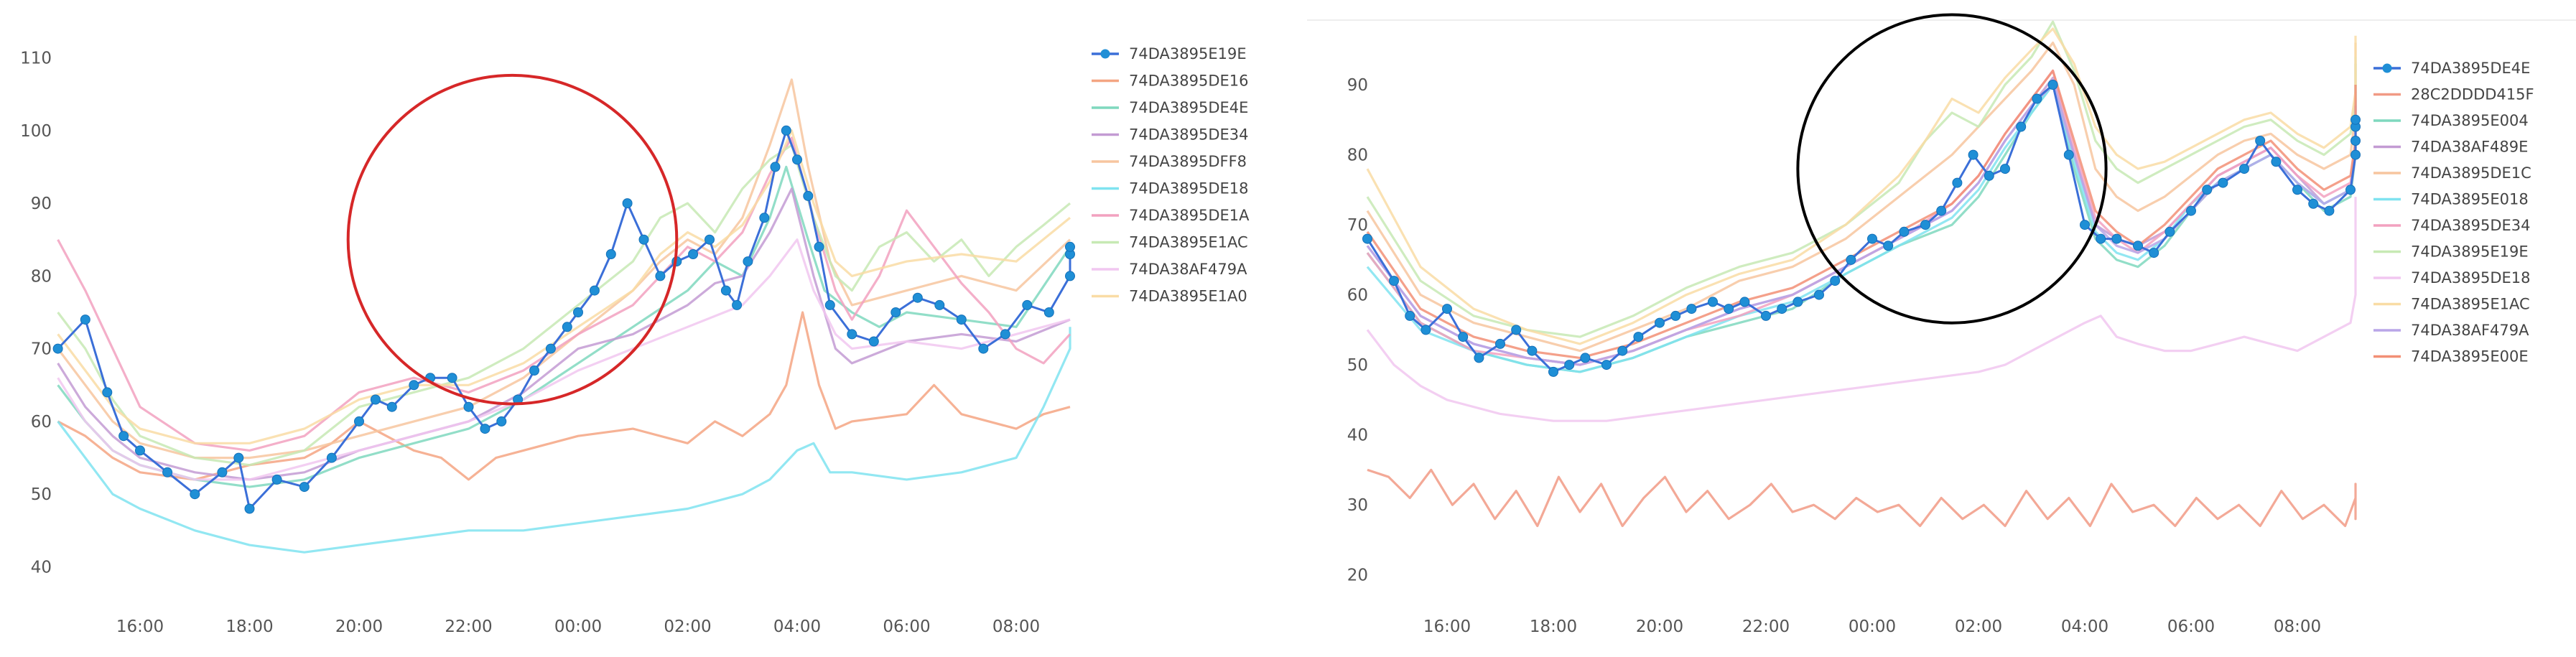  What do you see at coordinates (2472, 94) in the screenshot?
I see `legend-item-label: 28C2DDDD415F` at bounding box center [2472, 94].